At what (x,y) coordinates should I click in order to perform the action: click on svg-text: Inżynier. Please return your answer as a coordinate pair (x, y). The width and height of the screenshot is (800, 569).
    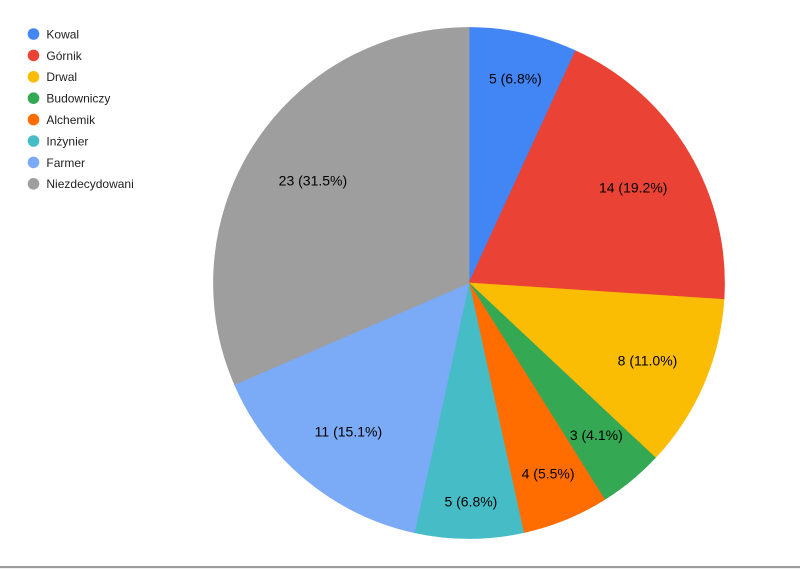
    Looking at the image, I should click on (67, 141).